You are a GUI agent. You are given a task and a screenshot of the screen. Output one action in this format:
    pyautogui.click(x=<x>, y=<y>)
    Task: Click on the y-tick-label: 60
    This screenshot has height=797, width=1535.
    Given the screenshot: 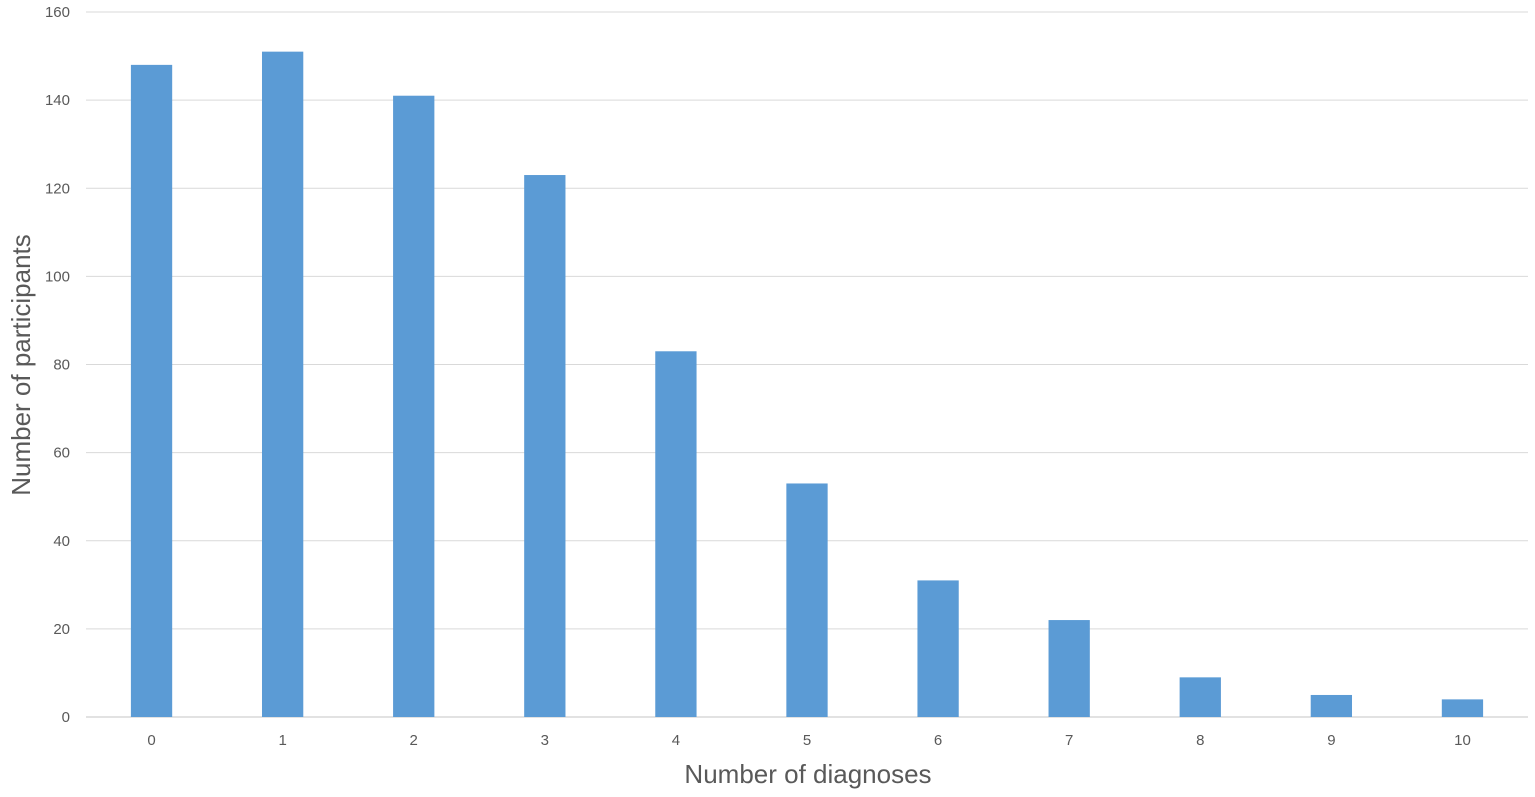 What is the action you would take?
    pyautogui.click(x=61, y=453)
    